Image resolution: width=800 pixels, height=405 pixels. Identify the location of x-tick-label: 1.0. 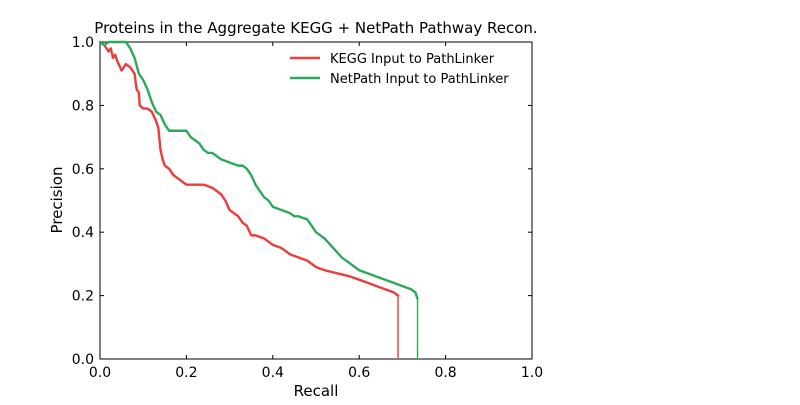
(532, 373).